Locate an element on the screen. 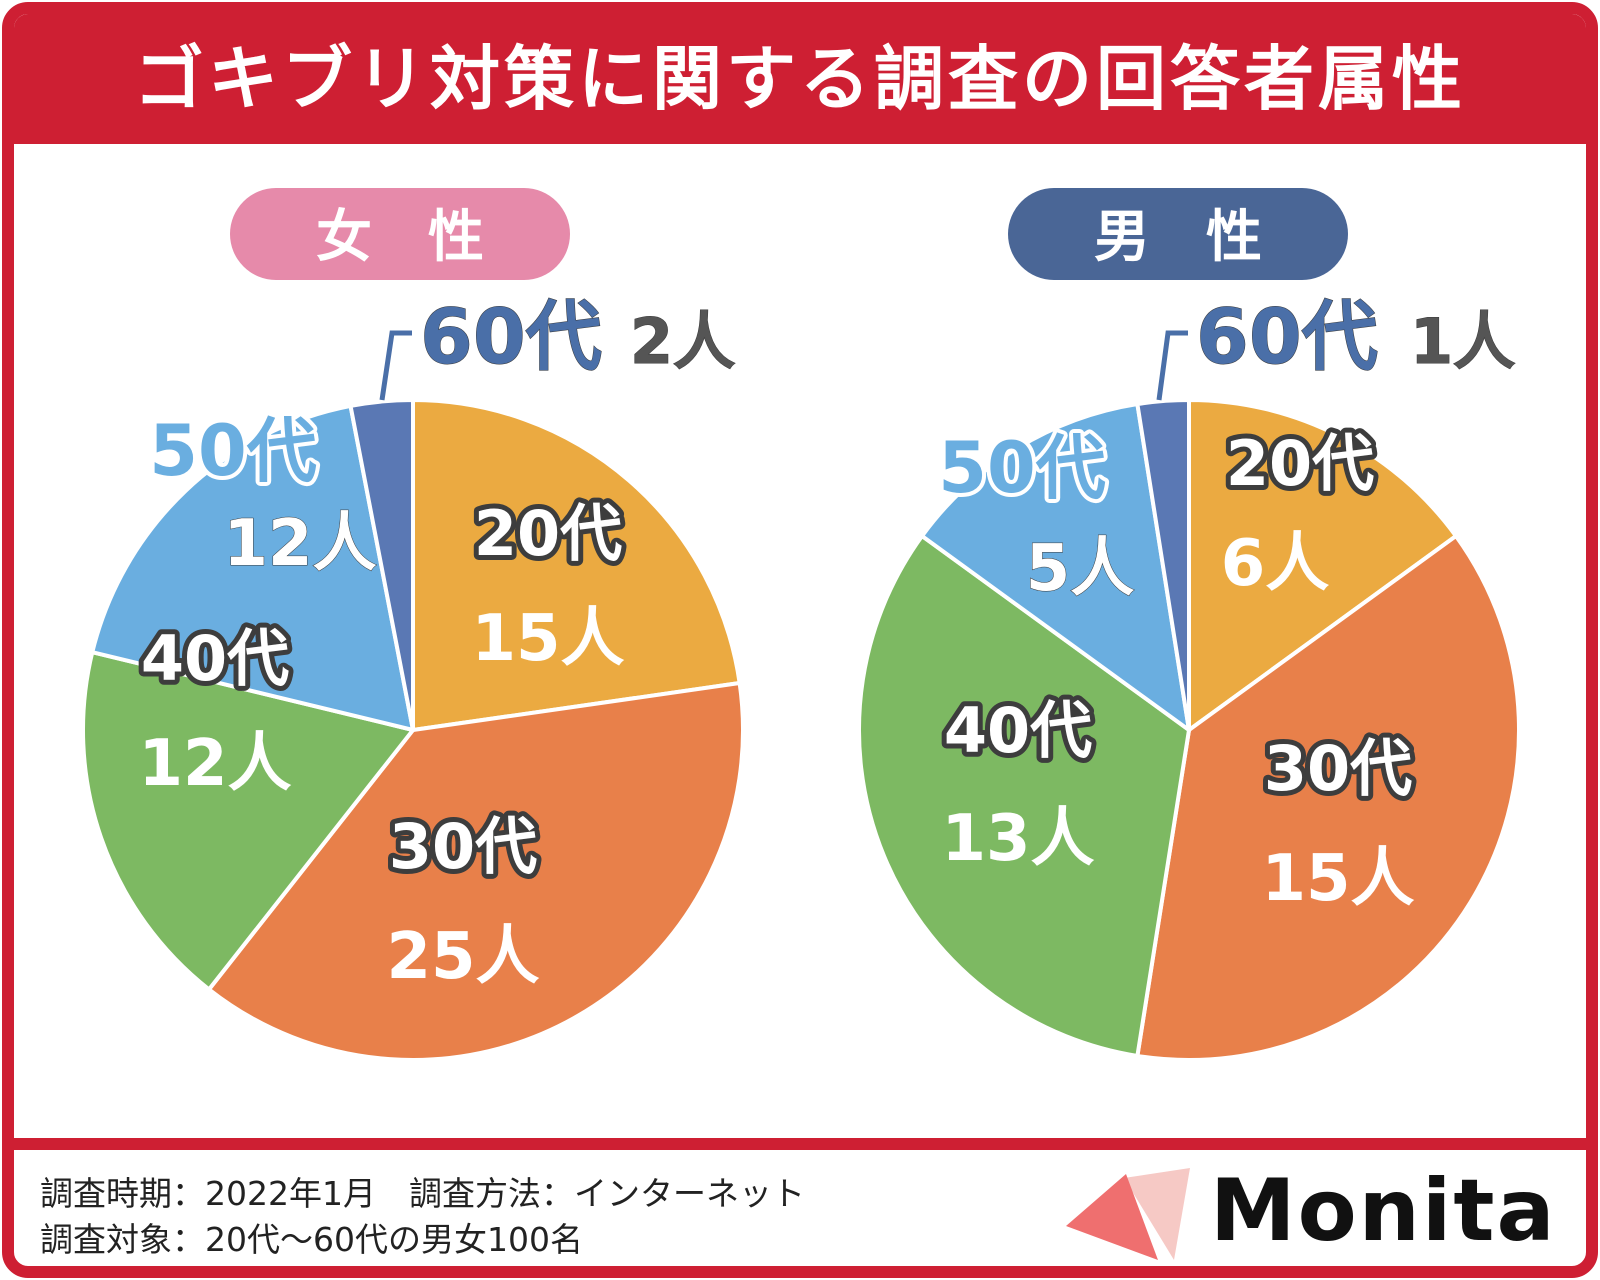 The image size is (1600, 1280). female-header-label: 女 性 is located at coordinates (400, 237).